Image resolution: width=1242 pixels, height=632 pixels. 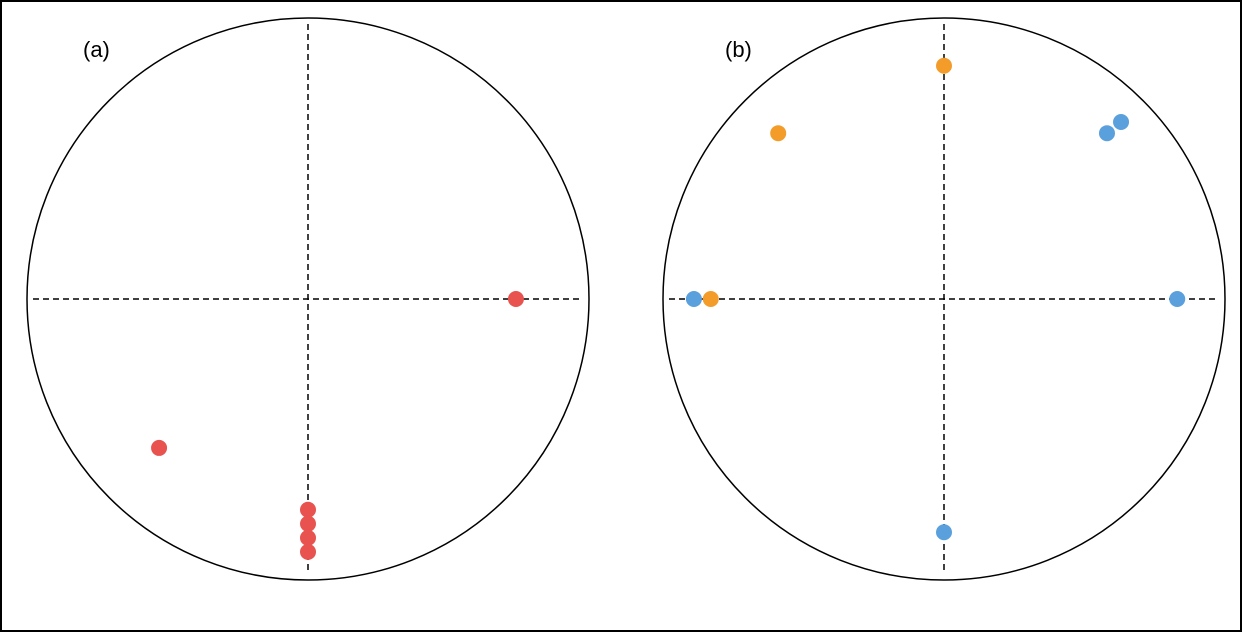 I want to click on points-a, so click(x=337, y=425).